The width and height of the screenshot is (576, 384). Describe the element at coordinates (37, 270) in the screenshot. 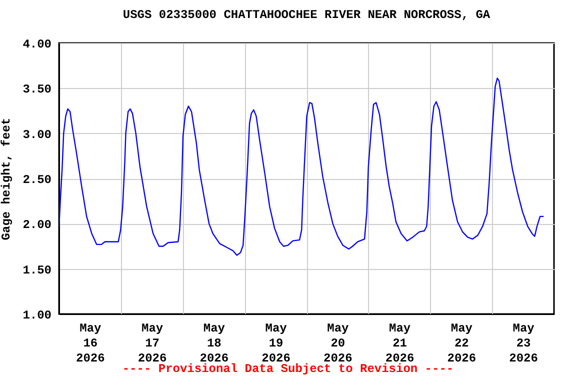

I see `y-tick-label: 1.50` at that location.